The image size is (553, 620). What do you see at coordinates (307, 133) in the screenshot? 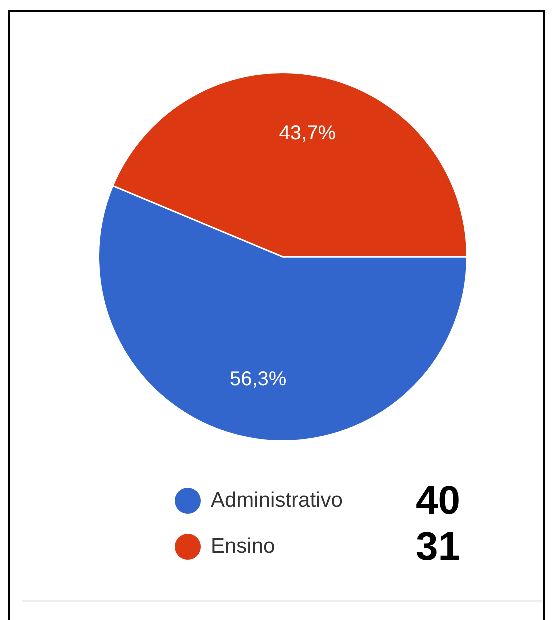
I see `data-label: 43,7%` at bounding box center [307, 133].